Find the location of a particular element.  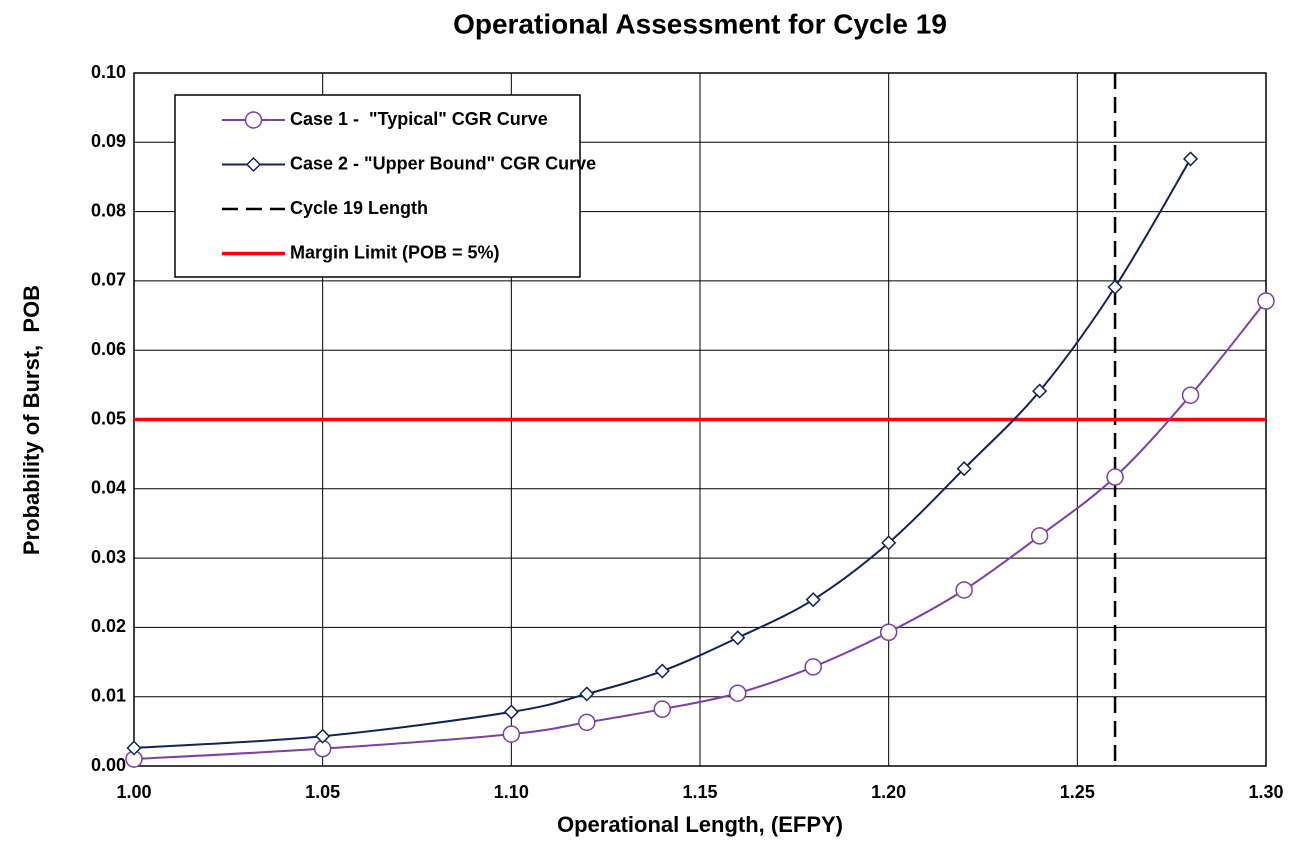

y-axis-label: Probability of Burst, POB is located at coordinates (31, 420).